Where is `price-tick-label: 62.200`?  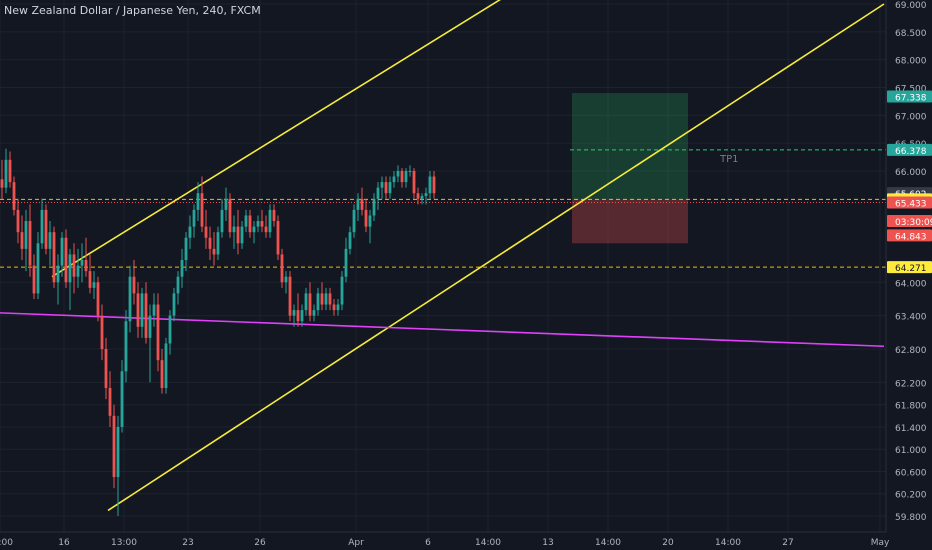
price-tick-label: 62.200 is located at coordinates (911, 384).